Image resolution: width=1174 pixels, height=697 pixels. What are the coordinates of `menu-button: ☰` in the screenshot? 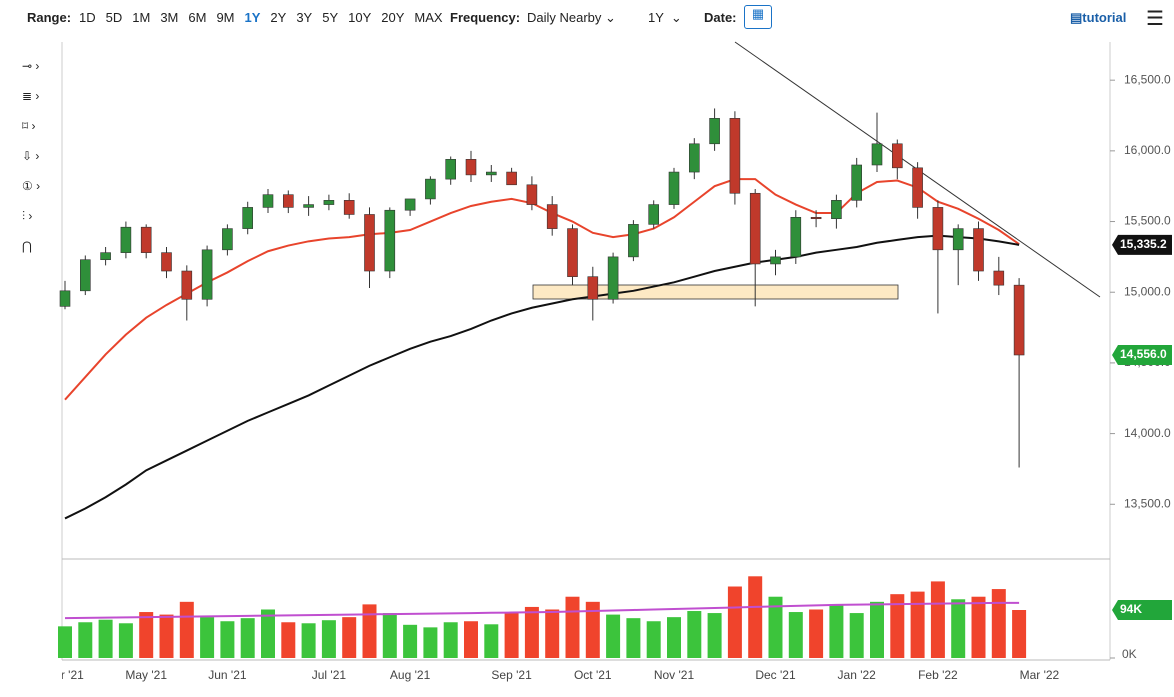 It's located at (1155, 19).